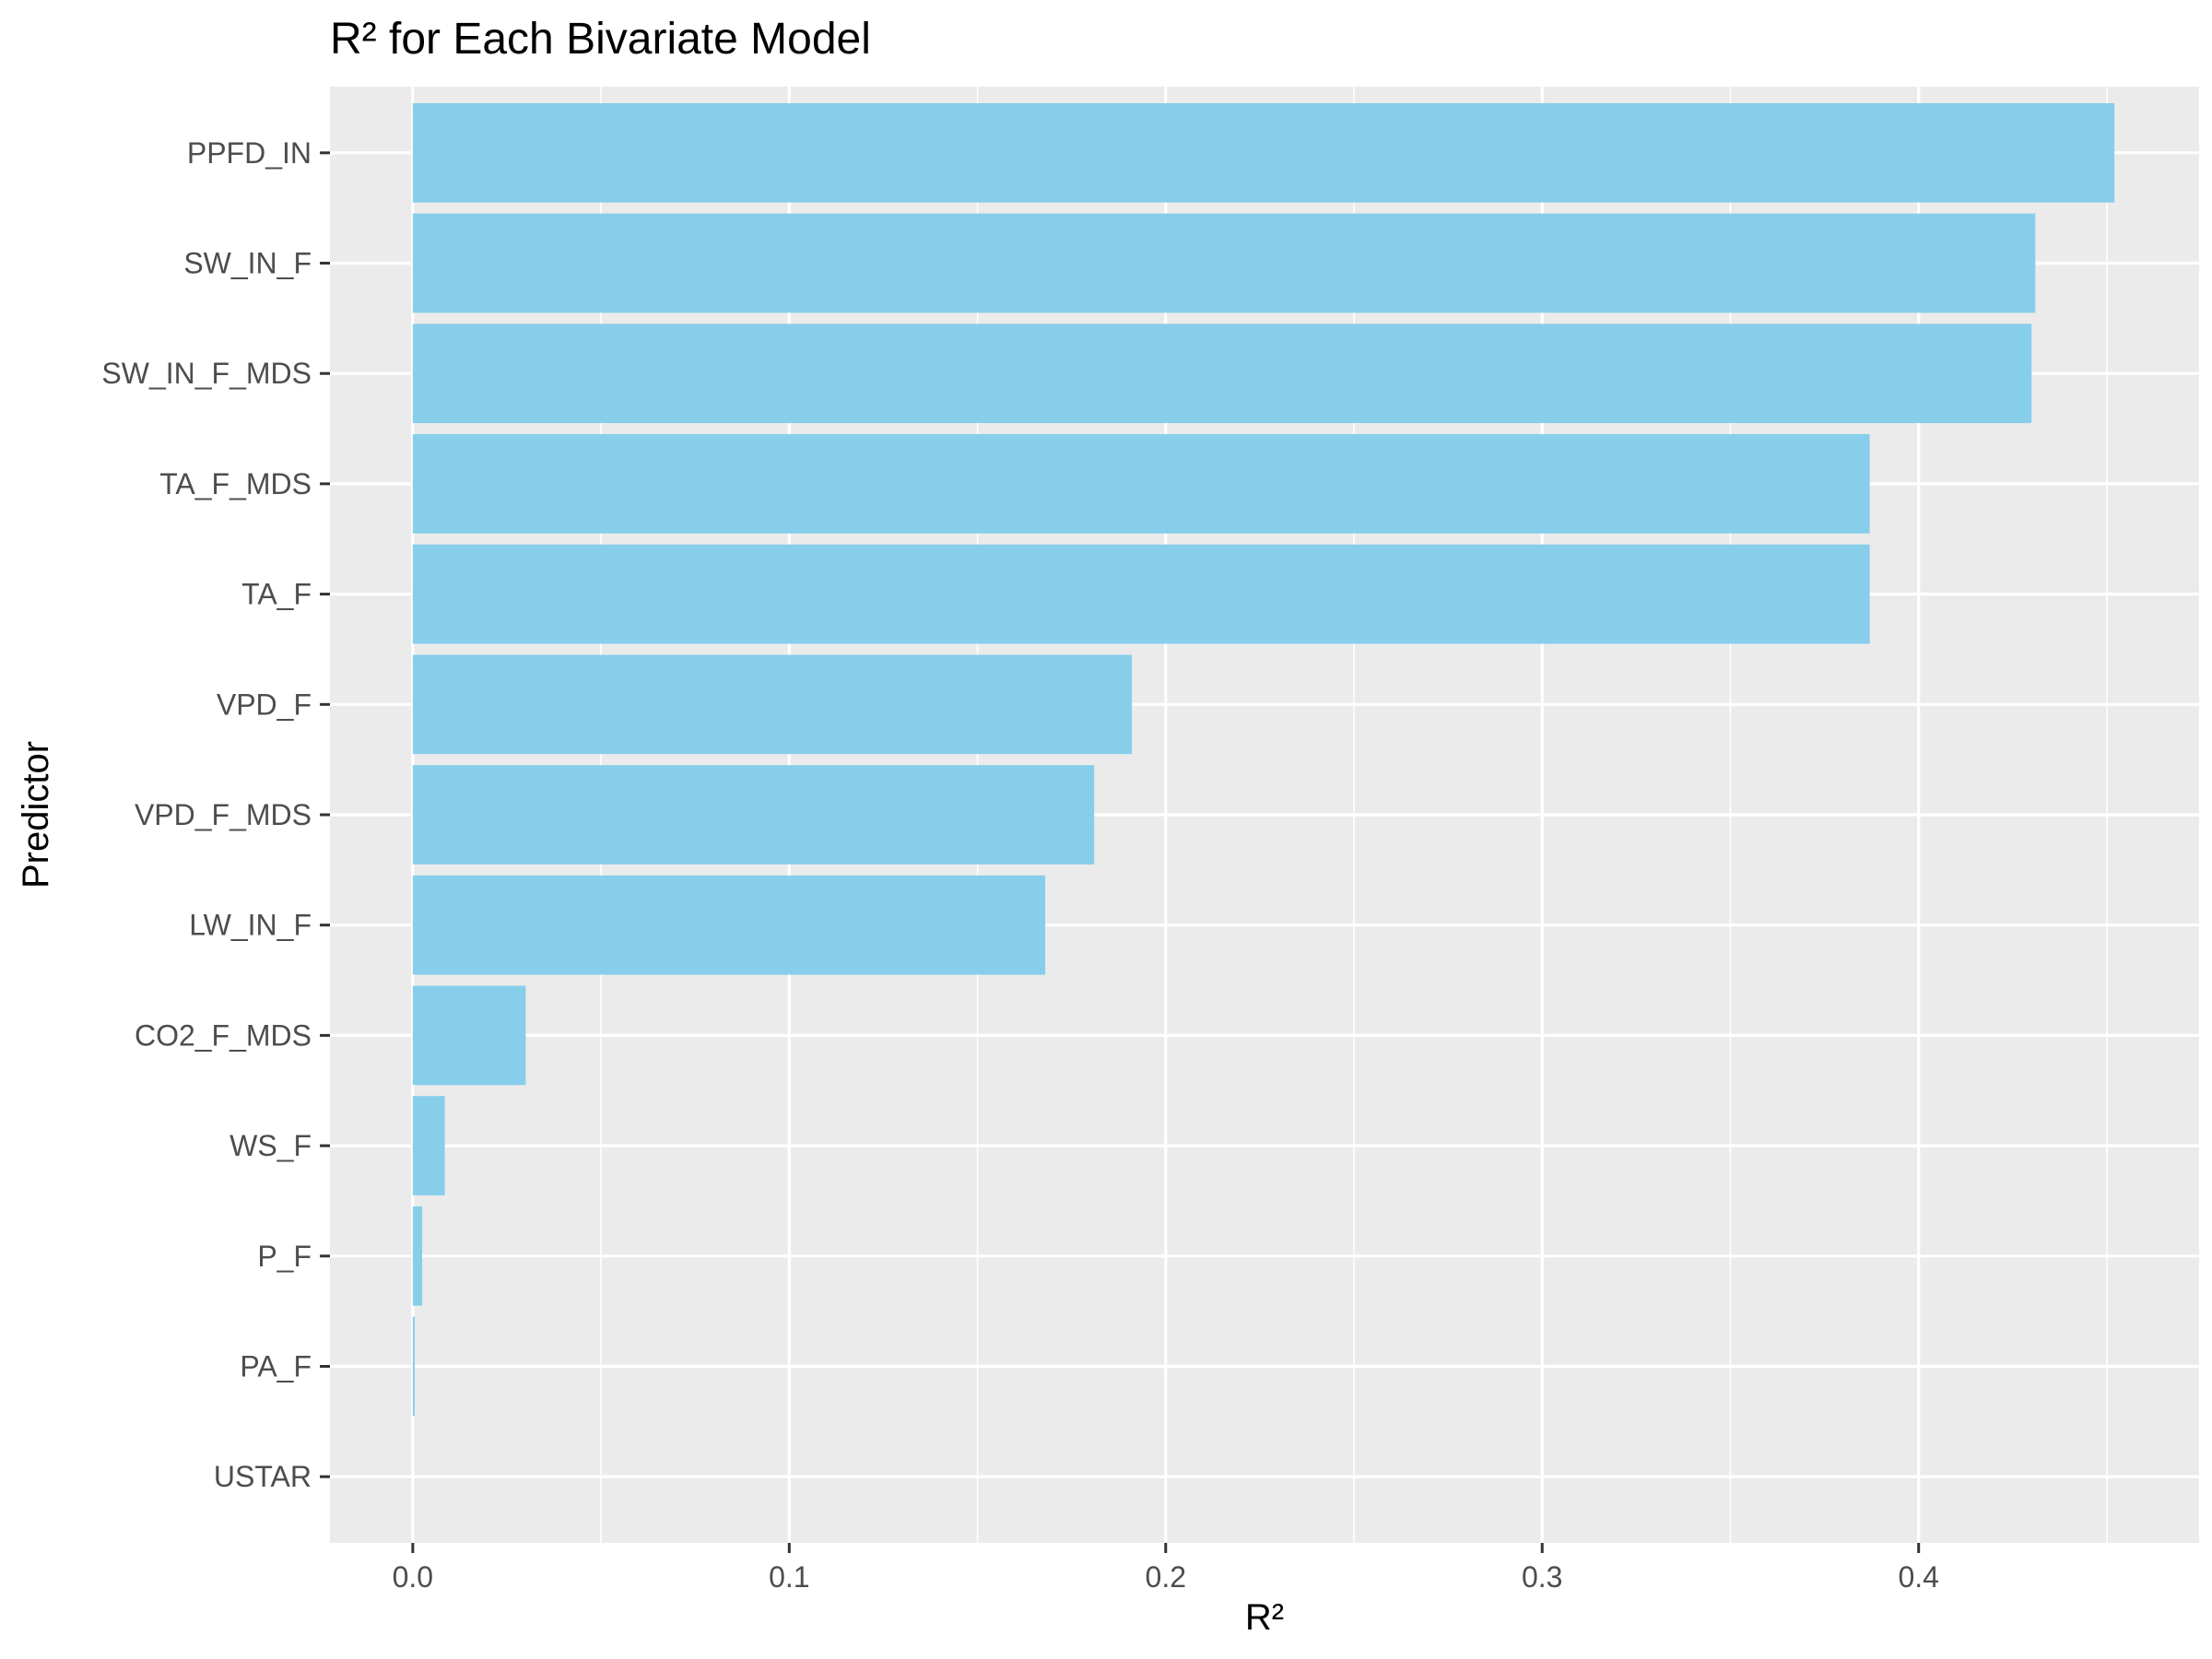 The height and width of the screenshot is (1659, 2212). What do you see at coordinates (264, 704) in the screenshot?
I see `y-tick-label: VPD_F` at bounding box center [264, 704].